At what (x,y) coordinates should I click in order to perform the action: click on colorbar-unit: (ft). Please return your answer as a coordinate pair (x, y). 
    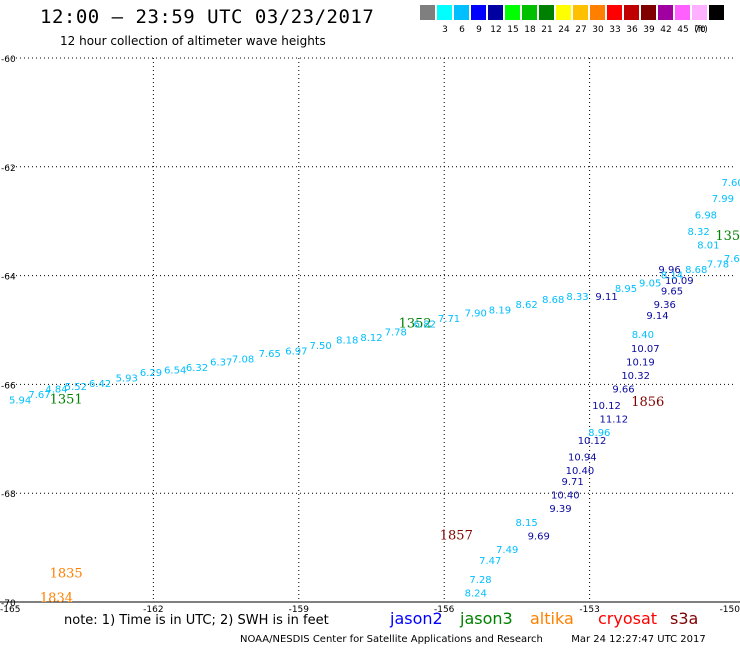
    Looking at the image, I should click on (701, 30).